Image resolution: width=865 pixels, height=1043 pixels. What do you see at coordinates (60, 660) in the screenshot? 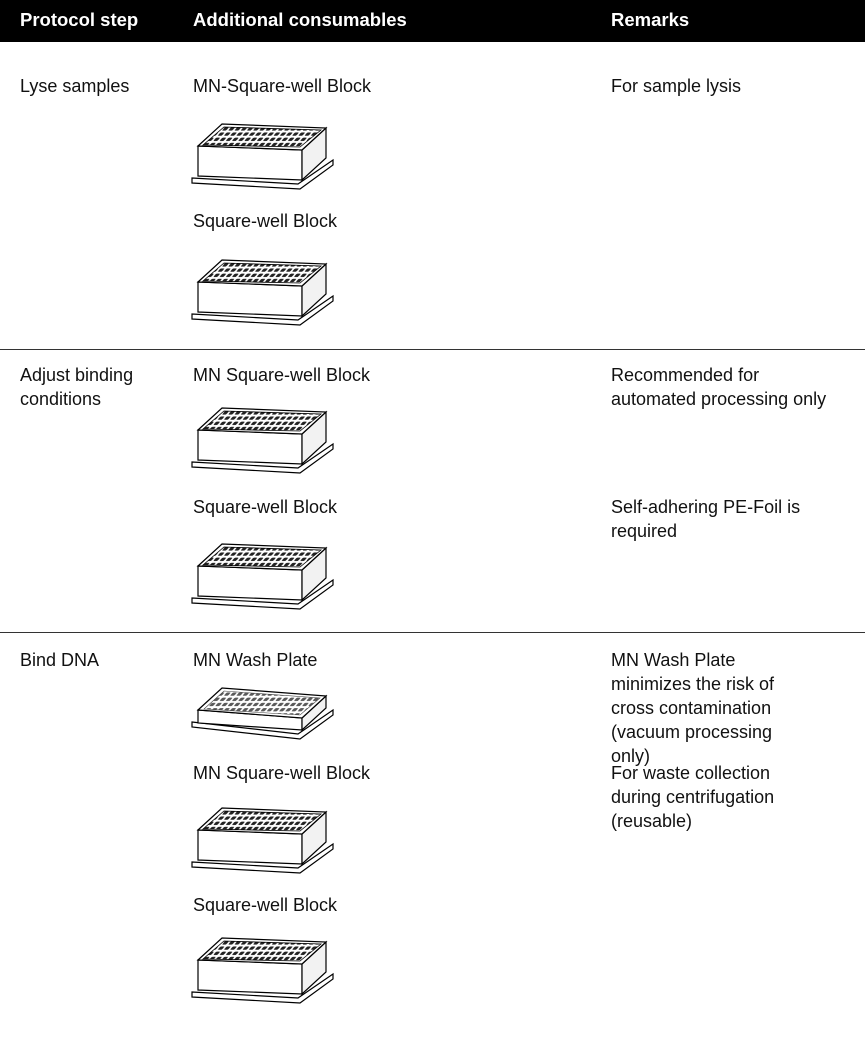
I see `protocol-step: Bind DNA` at bounding box center [60, 660].